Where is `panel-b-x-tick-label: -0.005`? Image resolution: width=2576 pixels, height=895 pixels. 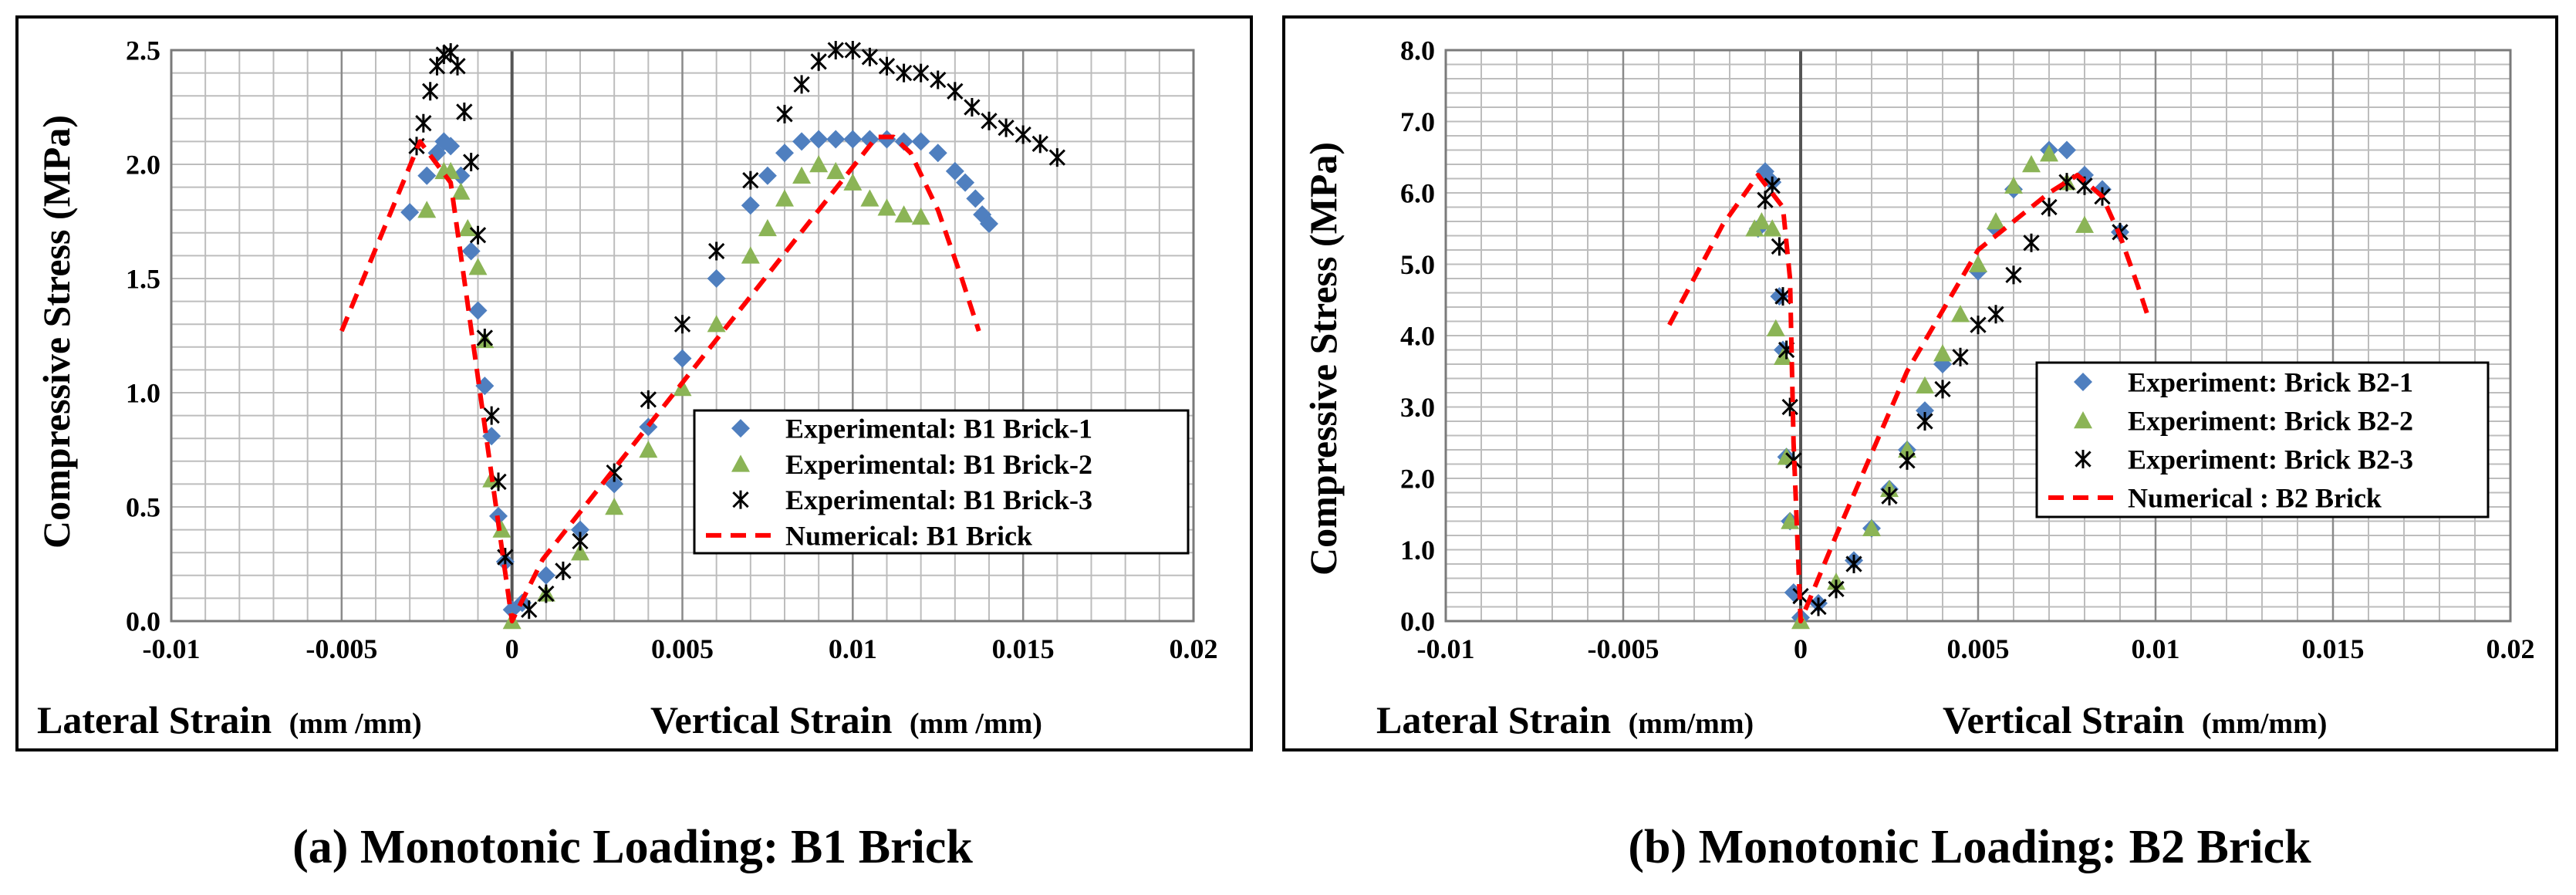
panel-b-x-tick-label: -0.005 is located at coordinates (1624, 648).